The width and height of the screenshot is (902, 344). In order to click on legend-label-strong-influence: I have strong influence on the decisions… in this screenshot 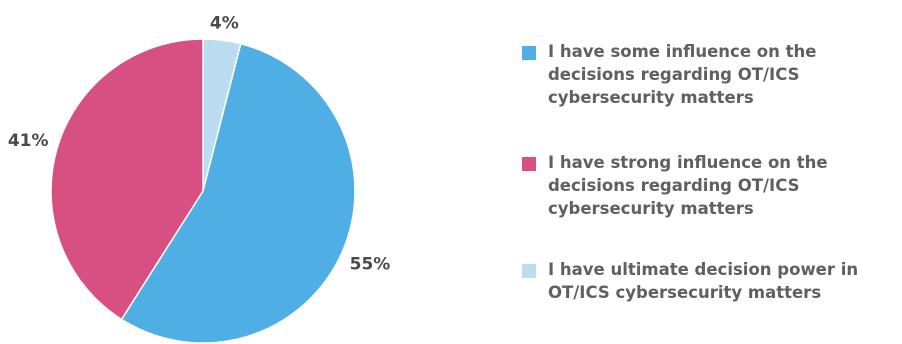, I will do `click(688, 185)`.